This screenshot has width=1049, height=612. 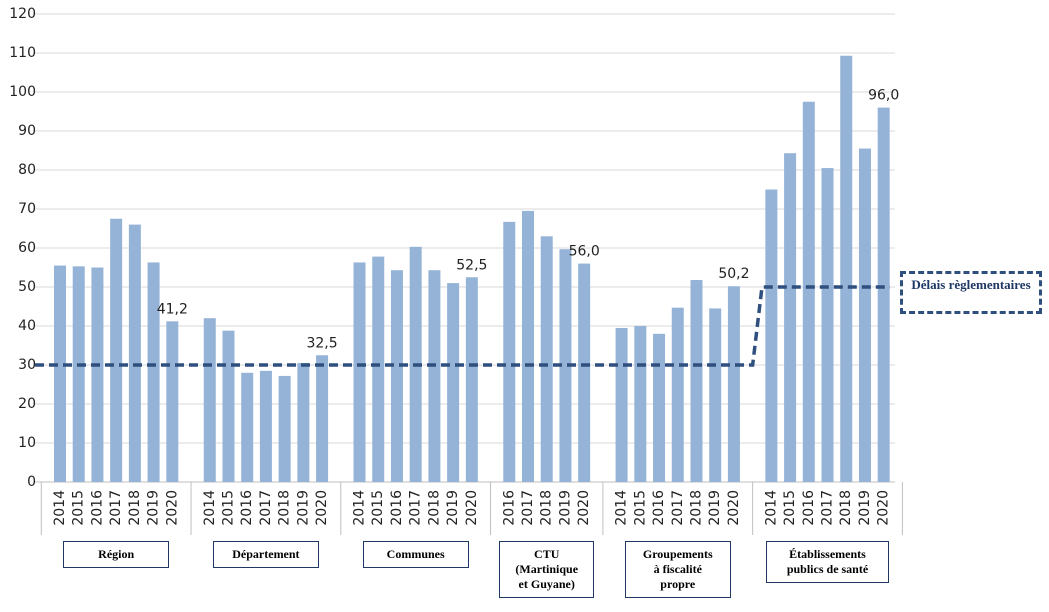 I want to click on data-label: 32,5, so click(x=321, y=343).